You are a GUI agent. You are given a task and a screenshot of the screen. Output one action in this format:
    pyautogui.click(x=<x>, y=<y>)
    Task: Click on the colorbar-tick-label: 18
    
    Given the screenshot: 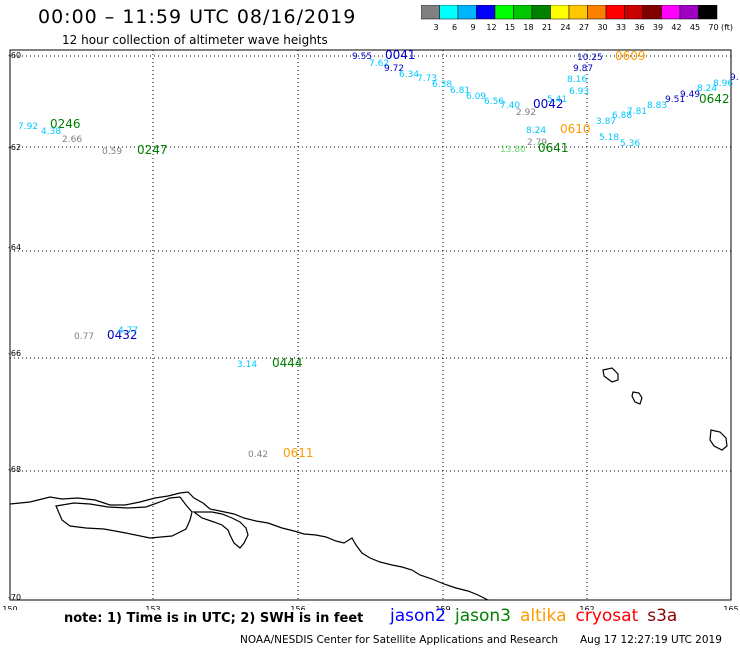 What is the action you would take?
    pyautogui.click(x=528, y=27)
    